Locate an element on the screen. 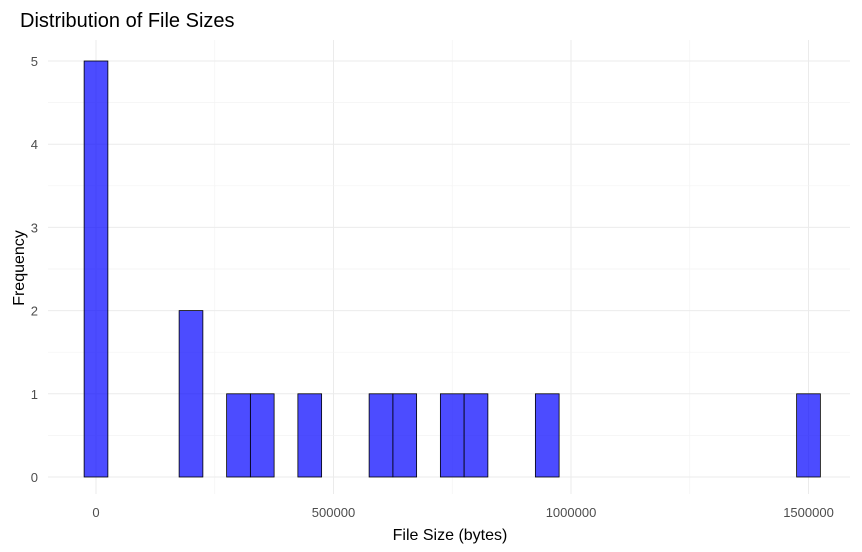  y-tick-label: 0 is located at coordinates (34, 477).